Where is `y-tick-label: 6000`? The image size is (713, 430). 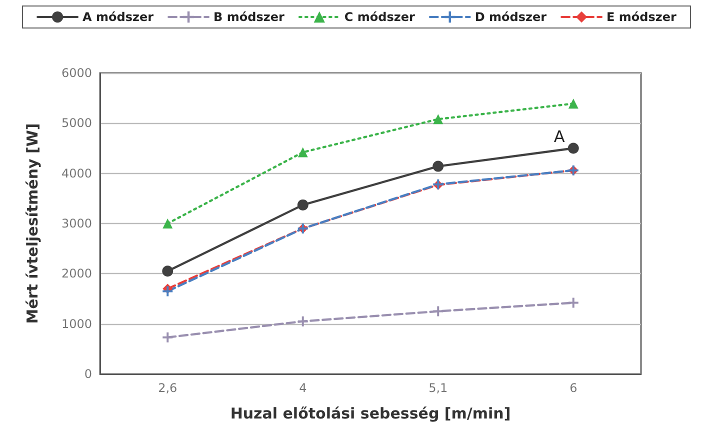 y-tick-label: 6000 is located at coordinates (76, 73).